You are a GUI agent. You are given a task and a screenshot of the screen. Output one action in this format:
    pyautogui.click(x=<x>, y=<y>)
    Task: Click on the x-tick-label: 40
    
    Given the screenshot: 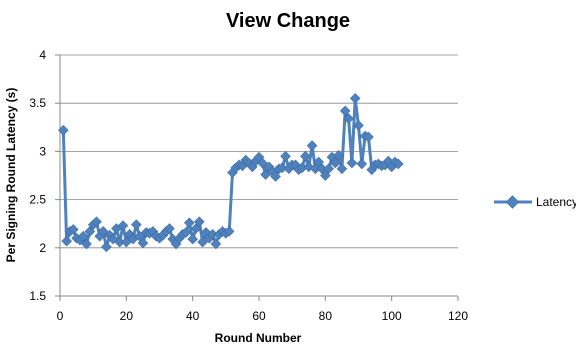 What is the action you would take?
    pyautogui.click(x=193, y=316)
    